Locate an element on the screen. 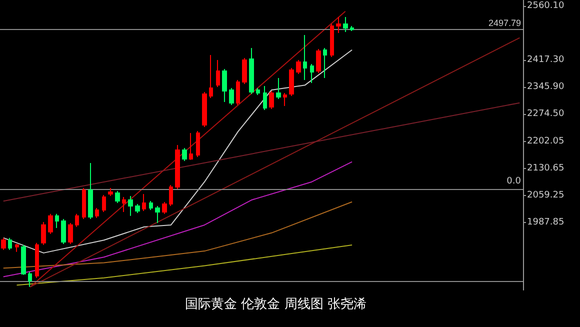  ref-line-label: 2497.79 is located at coordinates (504, 23).